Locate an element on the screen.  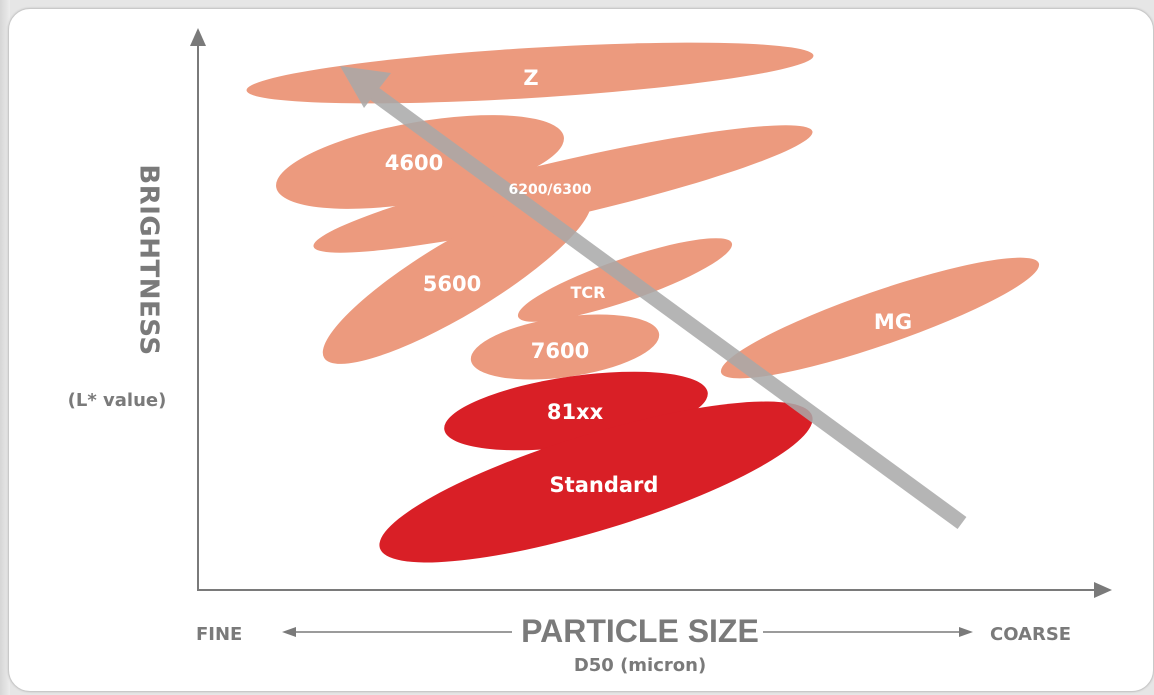
fine-direction-arrowhead is located at coordinates (289, 632).